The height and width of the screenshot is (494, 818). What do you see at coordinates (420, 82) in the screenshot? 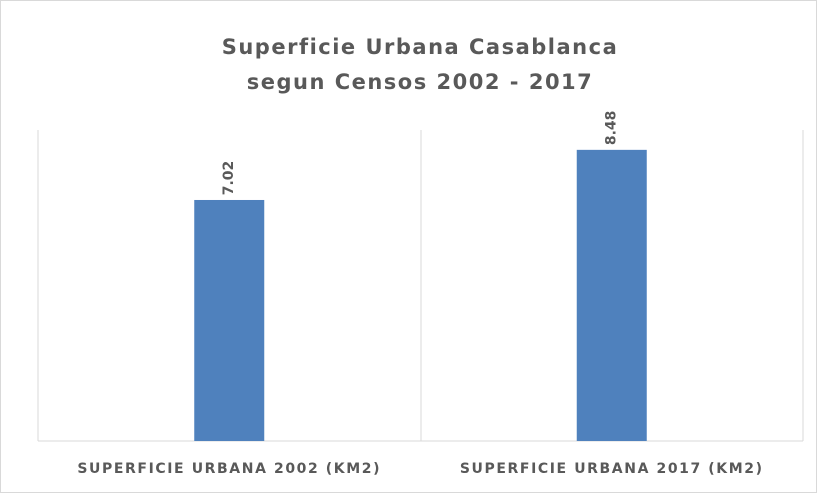
I see `chart-title: segun Censos 2002 - 2017` at bounding box center [420, 82].